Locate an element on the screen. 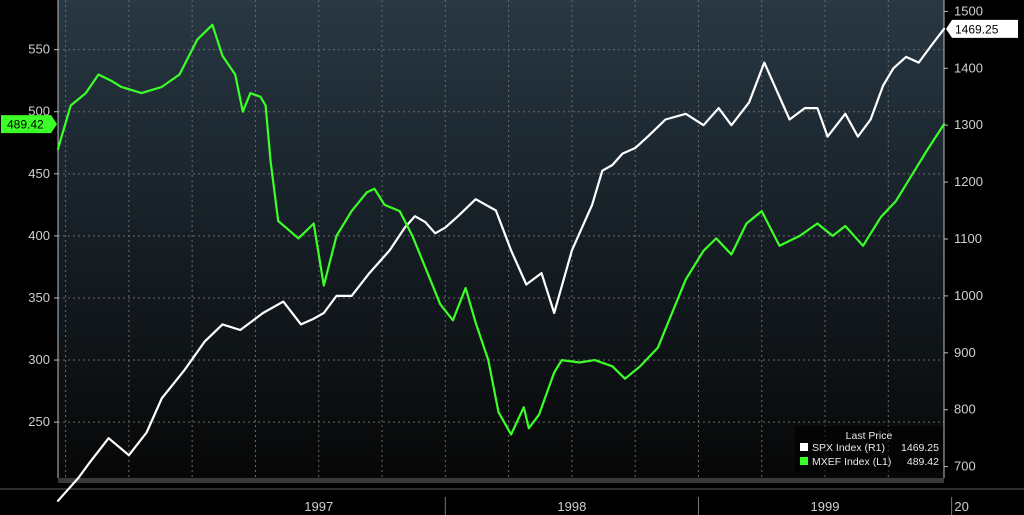  legend-swatch-mxef is located at coordinates (804, 461).